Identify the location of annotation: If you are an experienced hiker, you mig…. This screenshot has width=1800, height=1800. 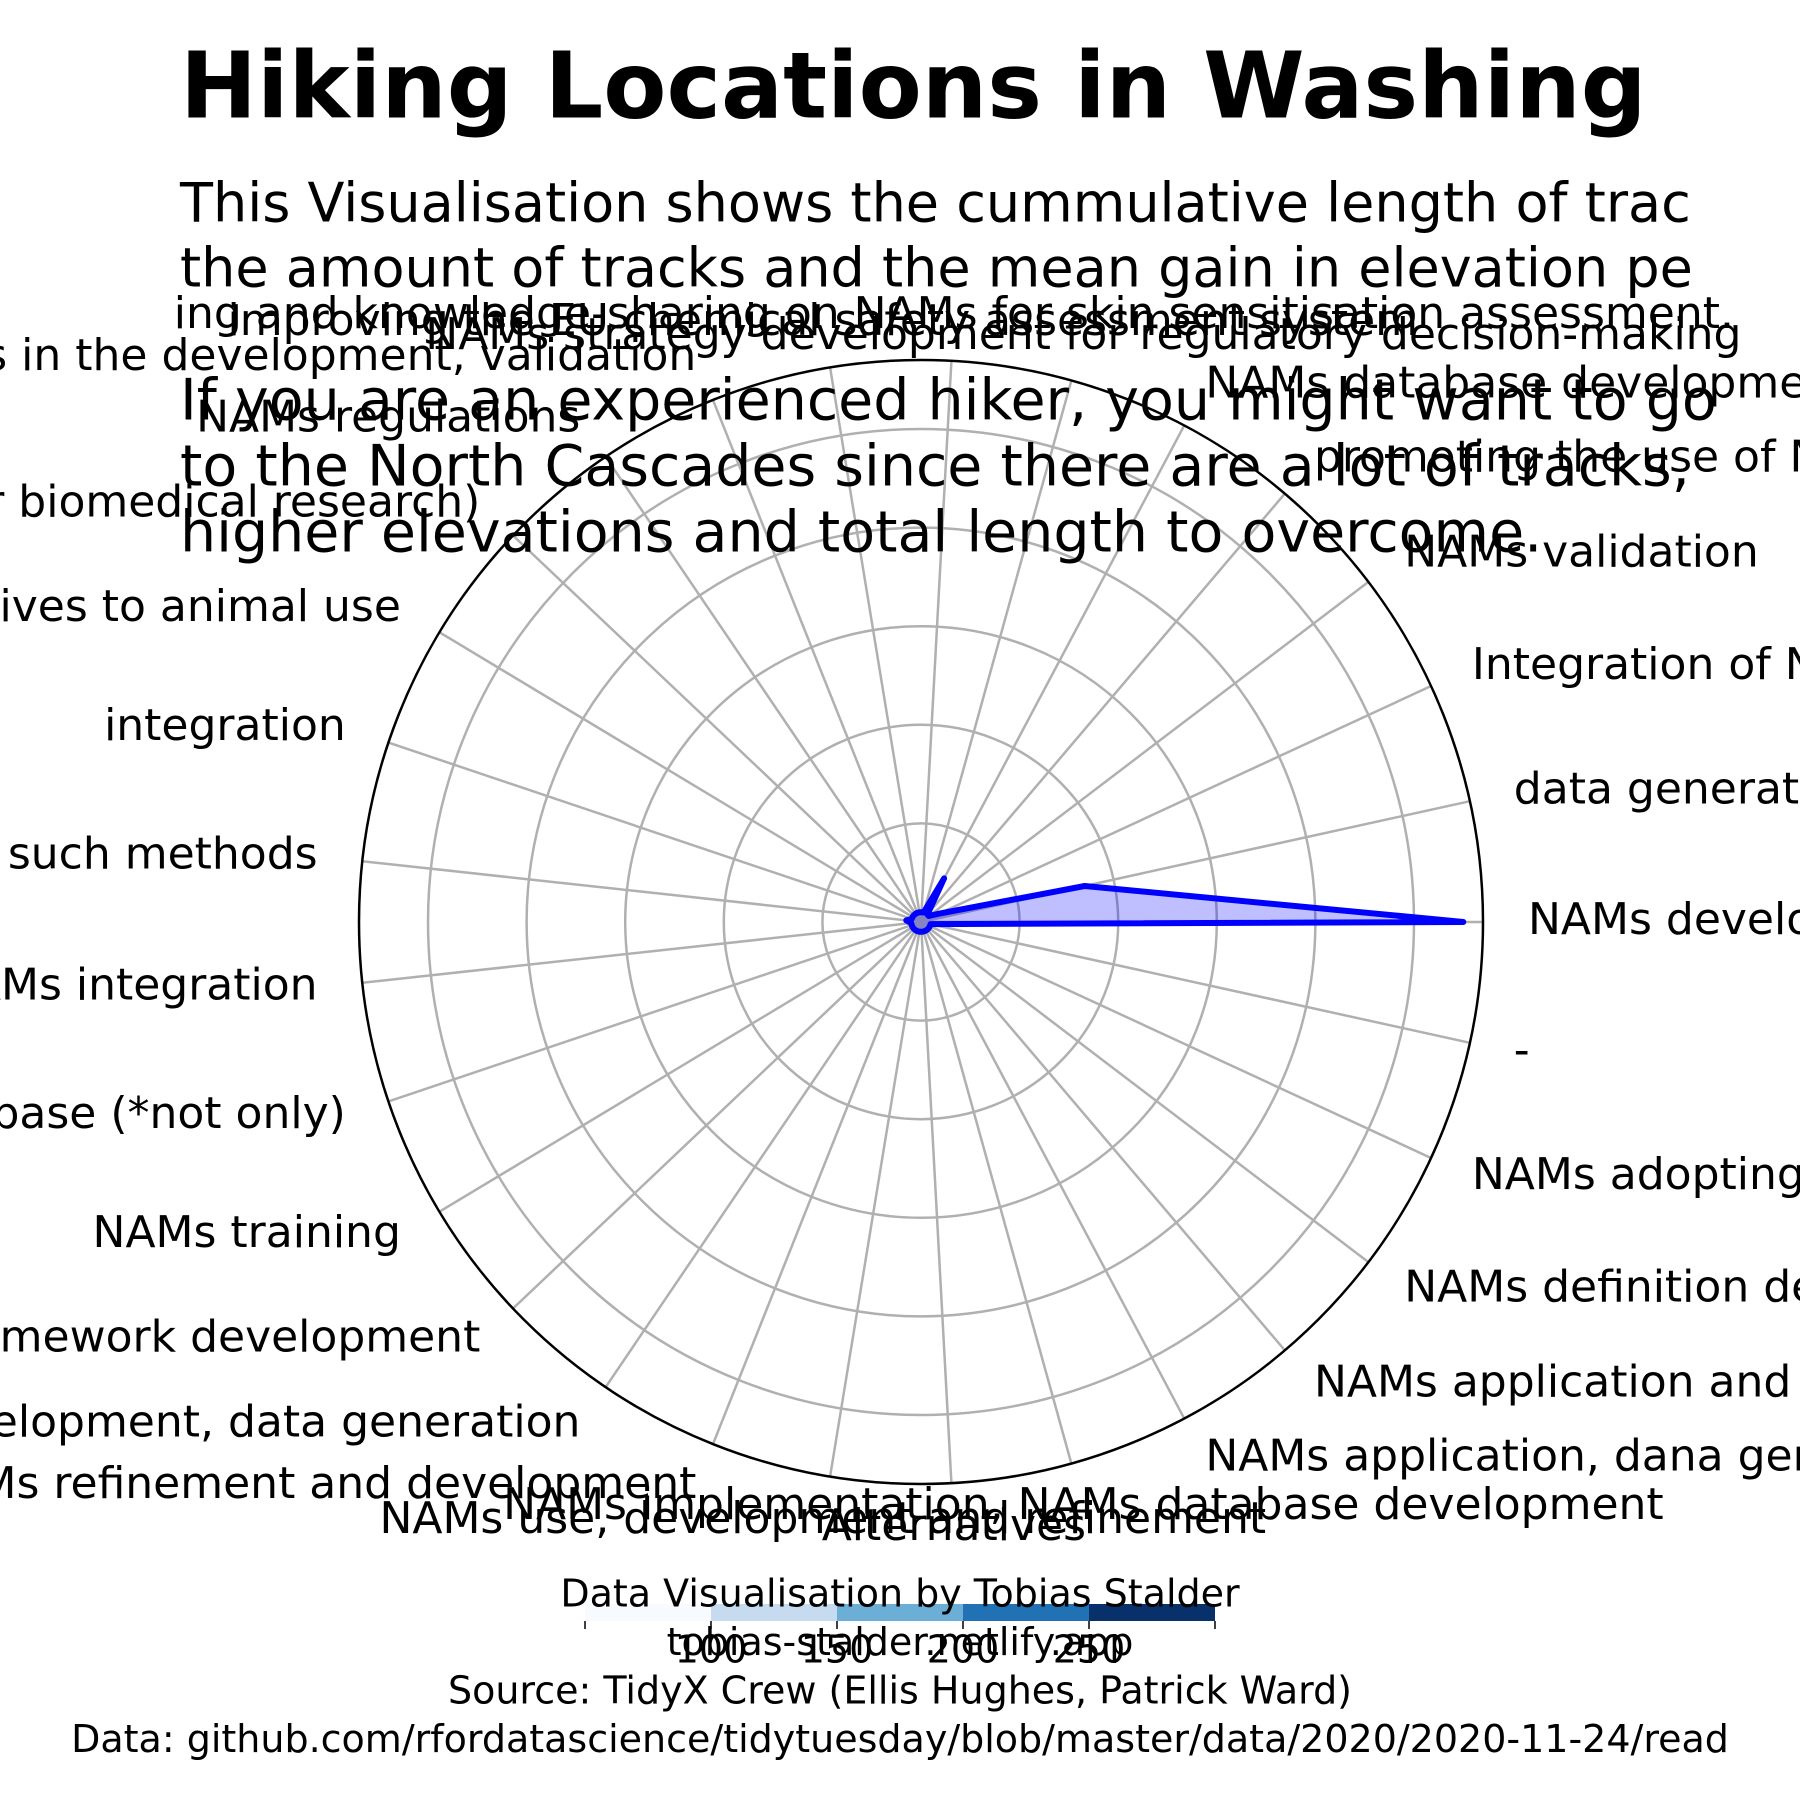
(948, 401).